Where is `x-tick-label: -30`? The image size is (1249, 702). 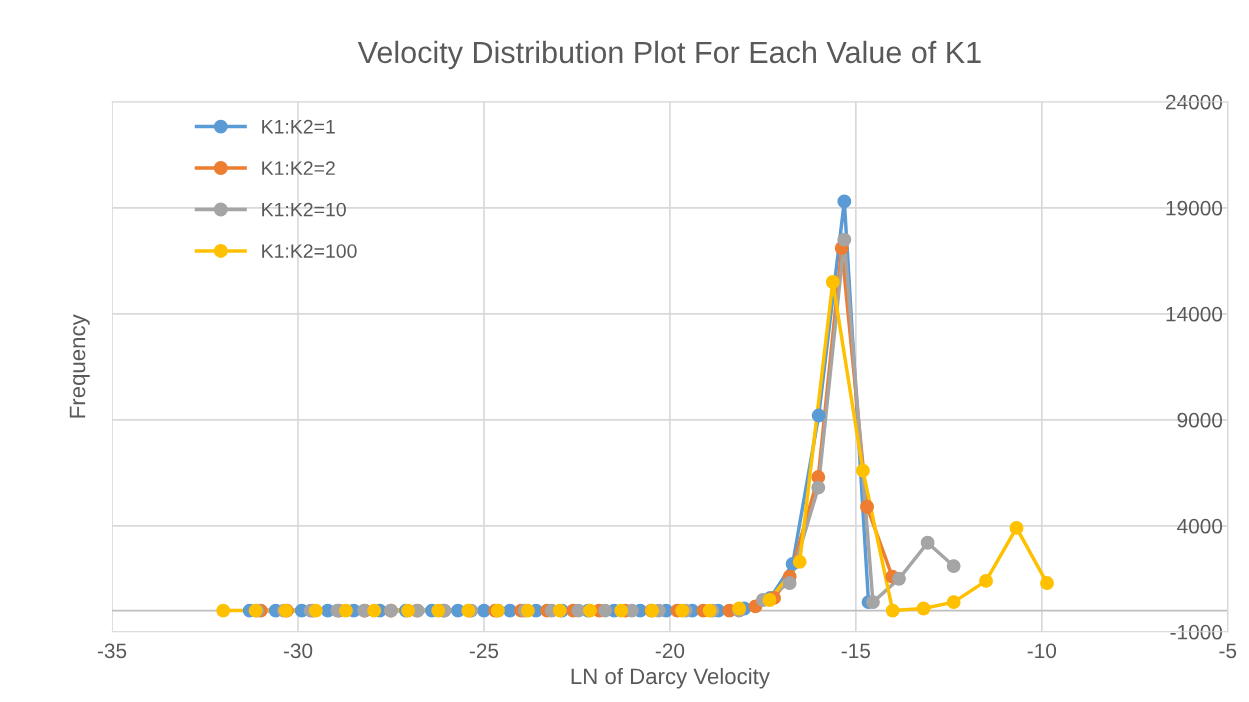
x-tick-label: -30 is located at coordinates (298, 651).